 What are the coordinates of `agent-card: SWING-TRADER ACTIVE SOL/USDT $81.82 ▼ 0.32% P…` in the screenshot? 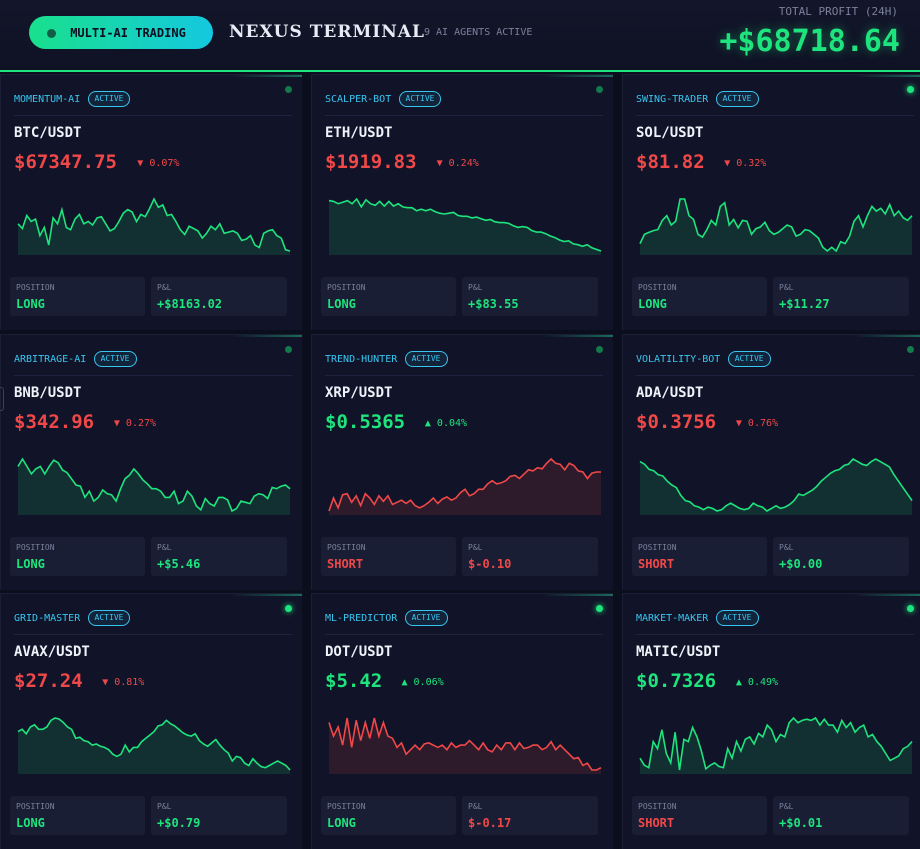 It's located at (771, 202).